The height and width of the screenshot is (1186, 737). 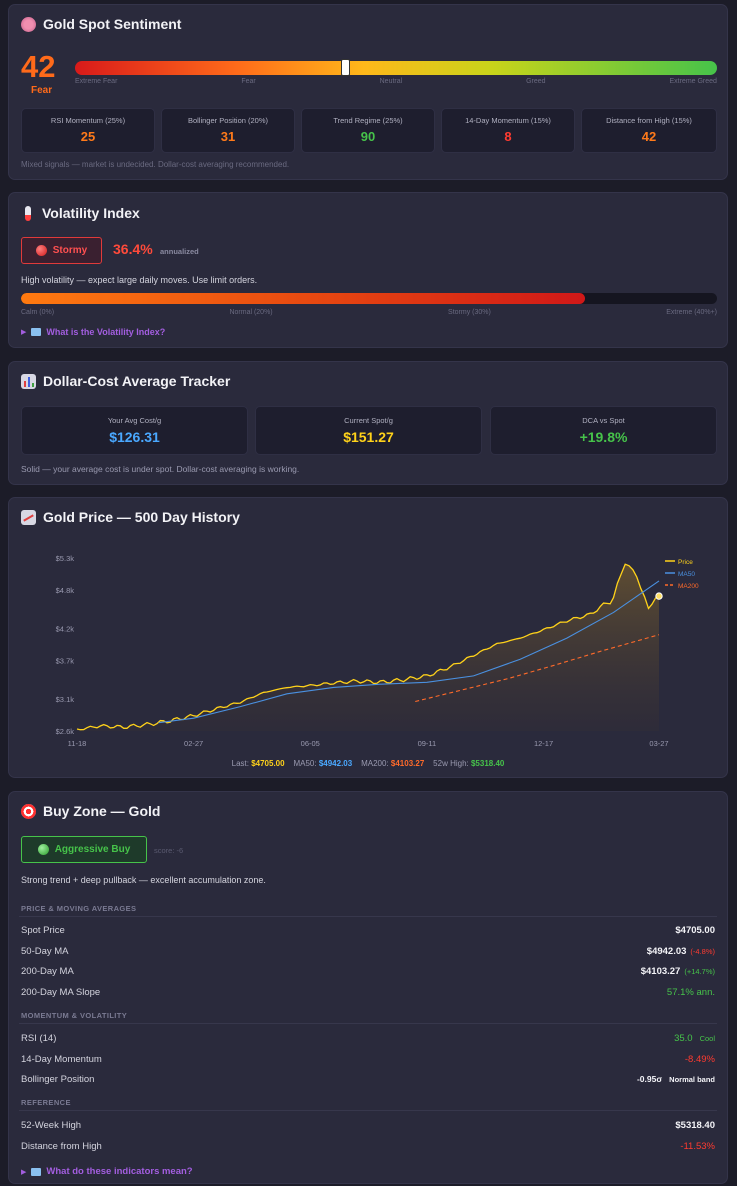 I want to click on legend-label: Price, so click(x=685, y=562).